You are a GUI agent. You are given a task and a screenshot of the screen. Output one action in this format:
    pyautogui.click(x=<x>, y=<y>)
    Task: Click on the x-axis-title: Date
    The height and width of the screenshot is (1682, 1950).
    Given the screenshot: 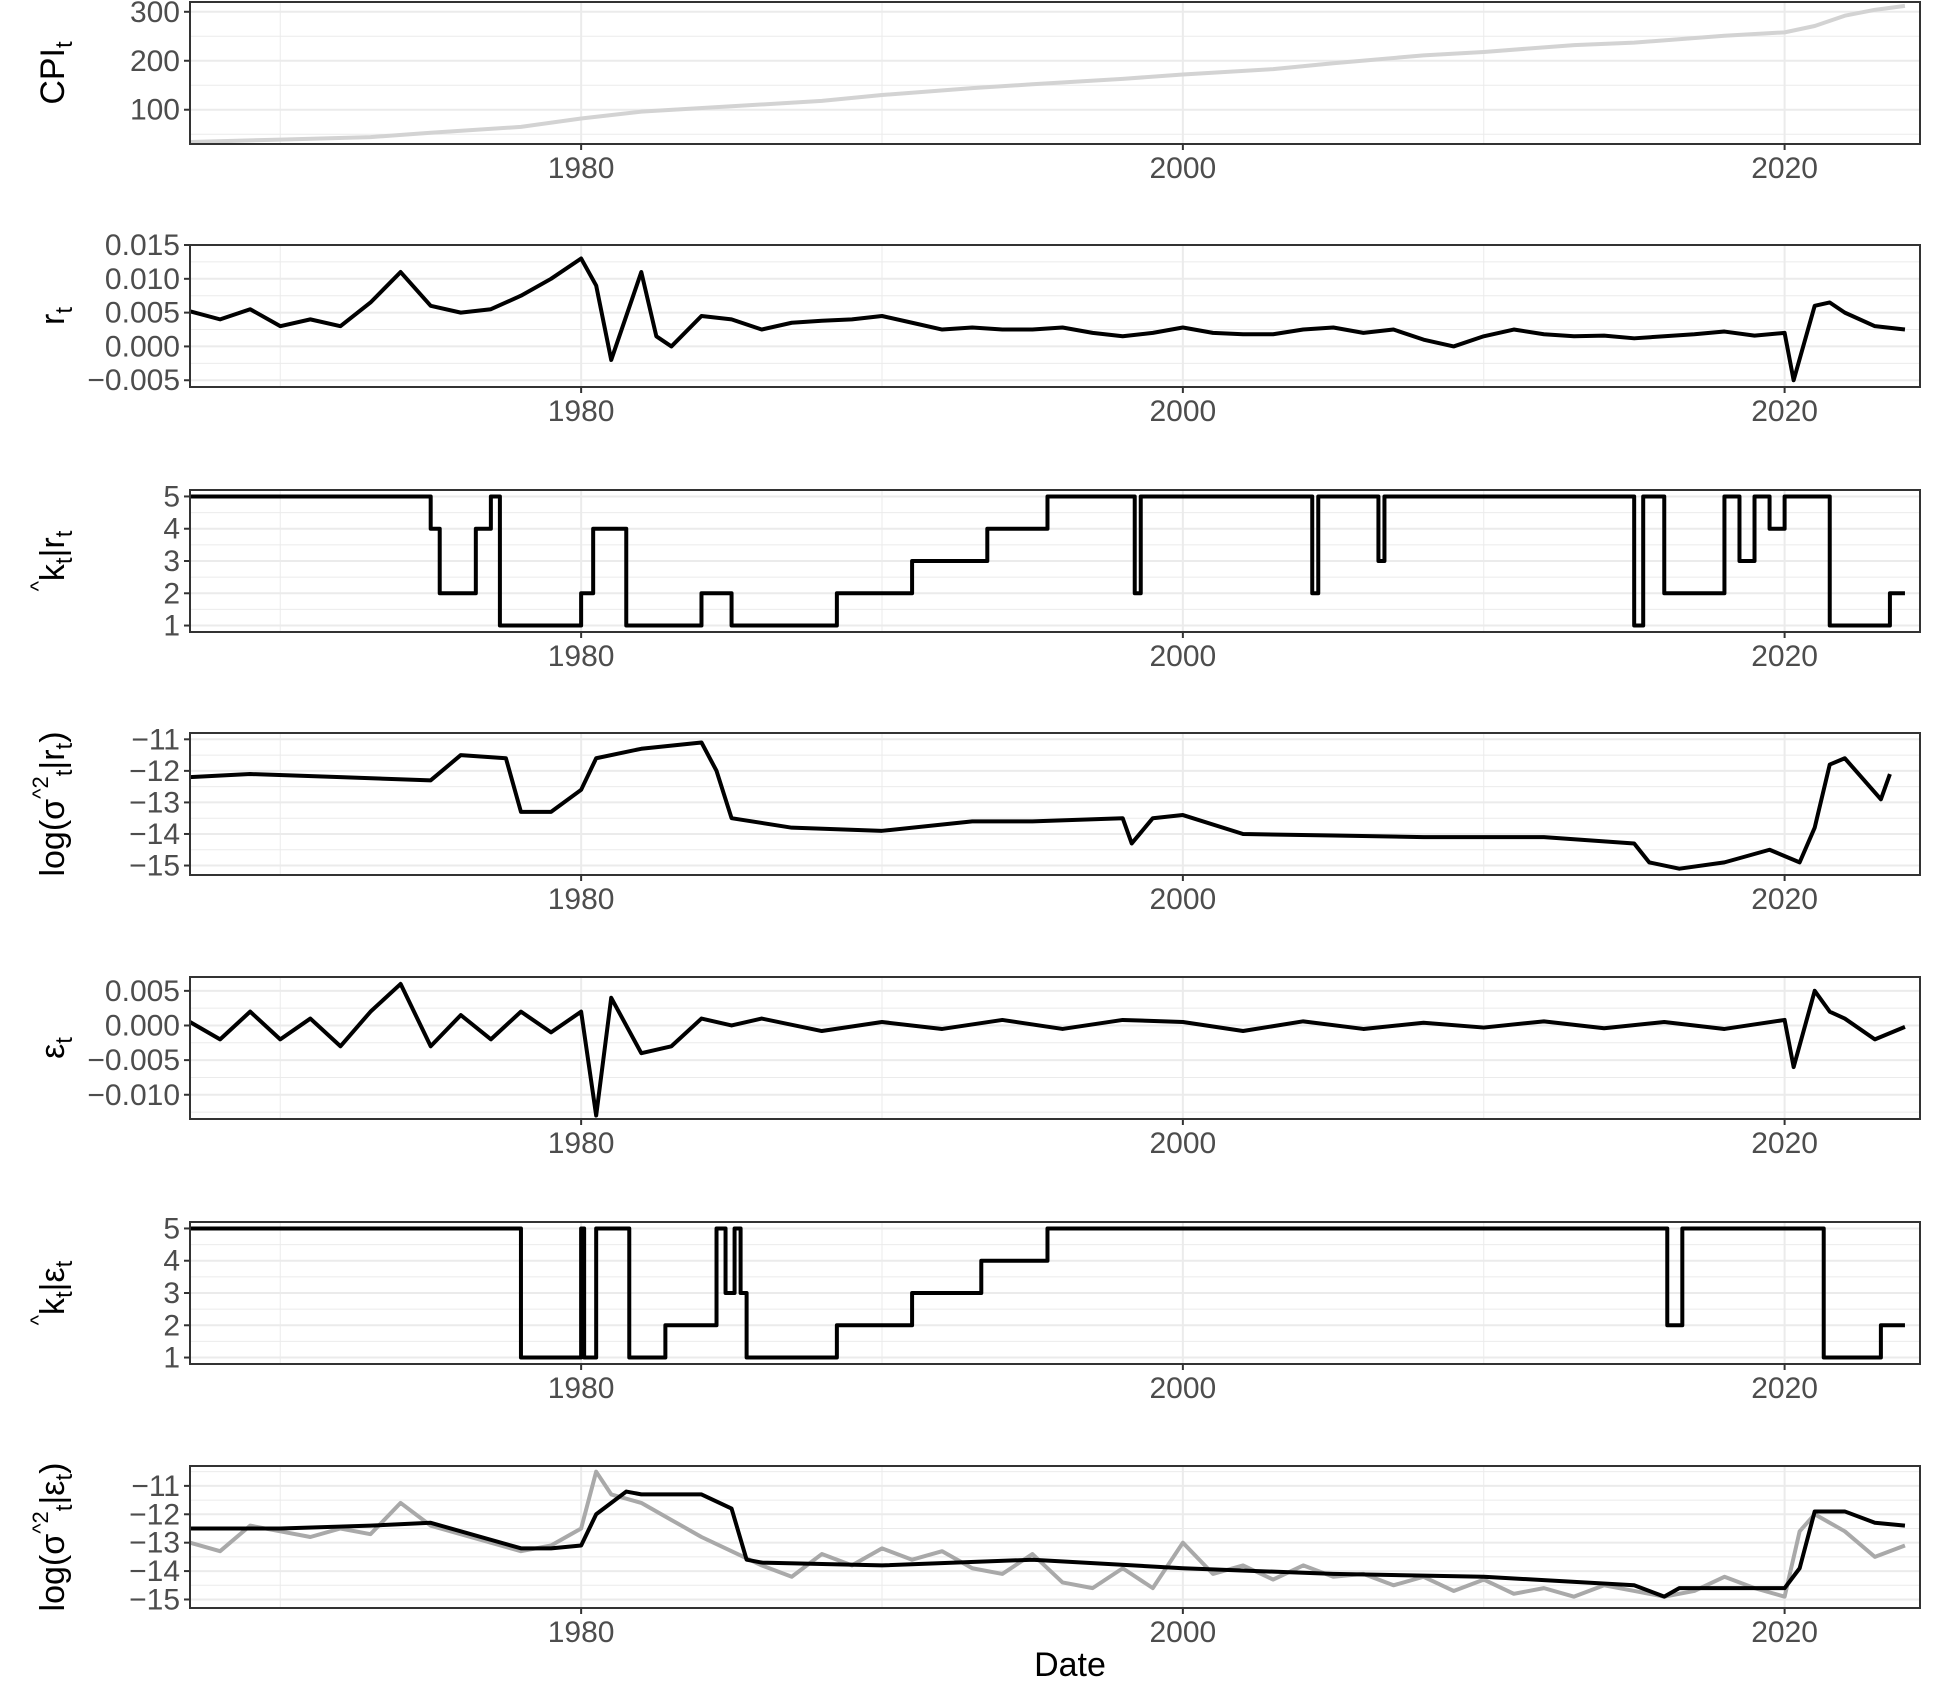 What is the action you would take?
    pyautogui.click(x=1070, y=1664)
    